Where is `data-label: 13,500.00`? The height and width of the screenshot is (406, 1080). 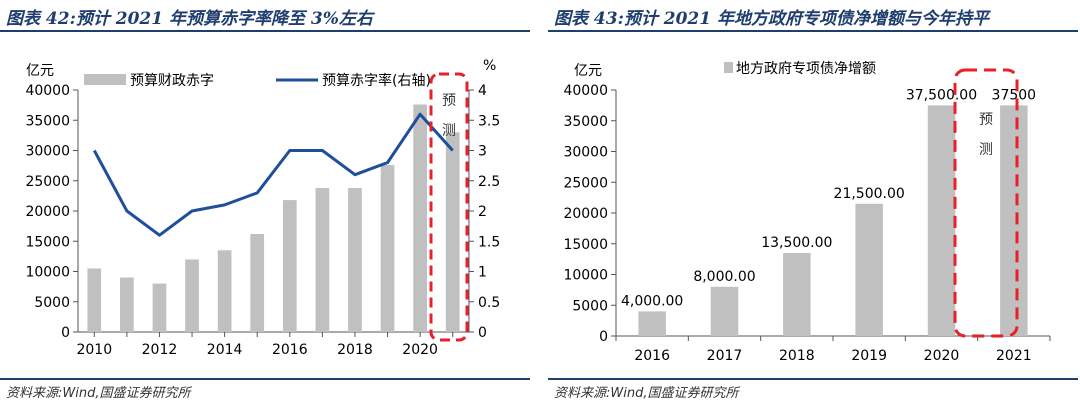 data-label: 13,500.00 is located at coordinates (796, 243).